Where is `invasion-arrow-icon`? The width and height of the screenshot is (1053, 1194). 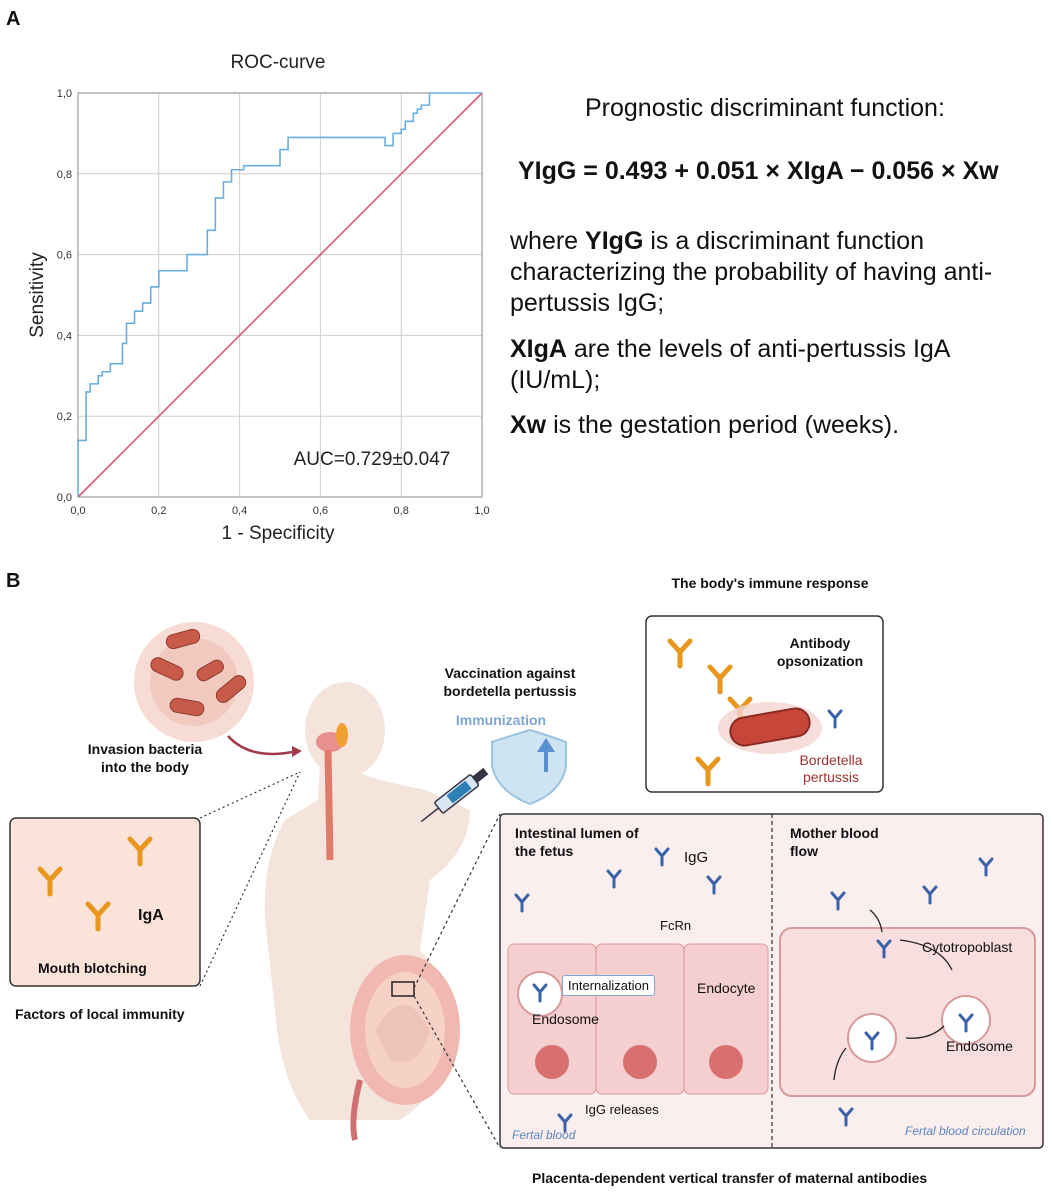 invasion-arrow-icon is located at coordinates (260, 745).